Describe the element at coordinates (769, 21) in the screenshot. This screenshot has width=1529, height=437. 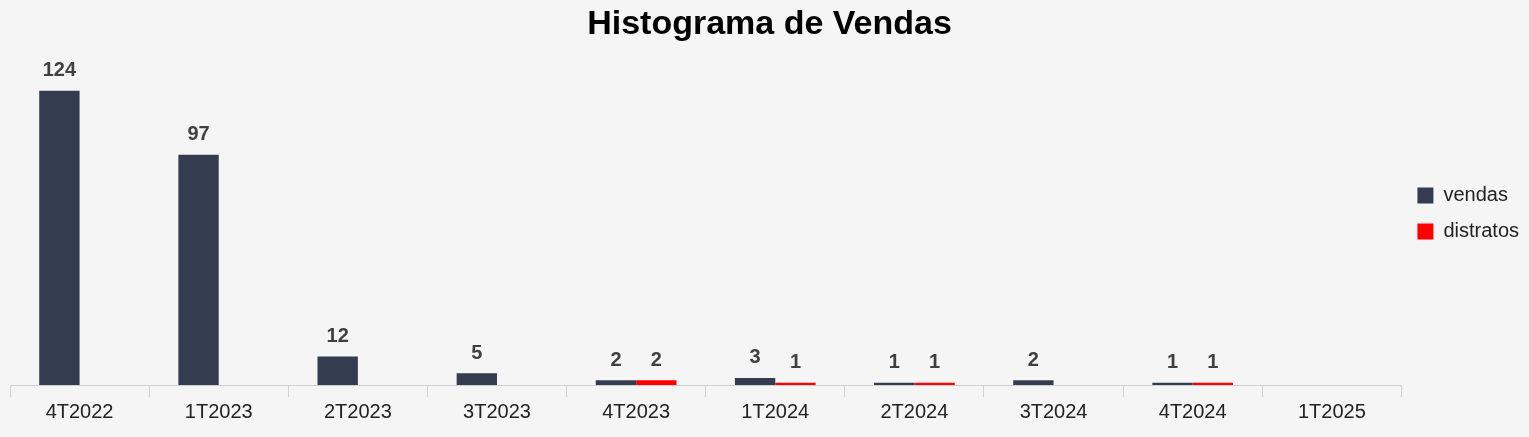
I see `chart-title: Histograma de Vendas` at that location.